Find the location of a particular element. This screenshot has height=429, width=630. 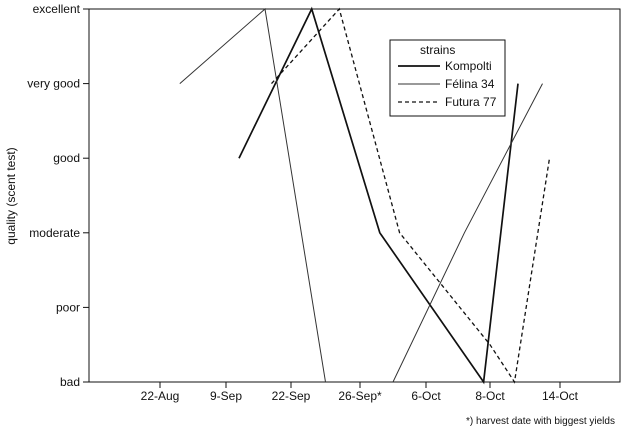

y-tick-label: poor is located at coordinates (68, 307).